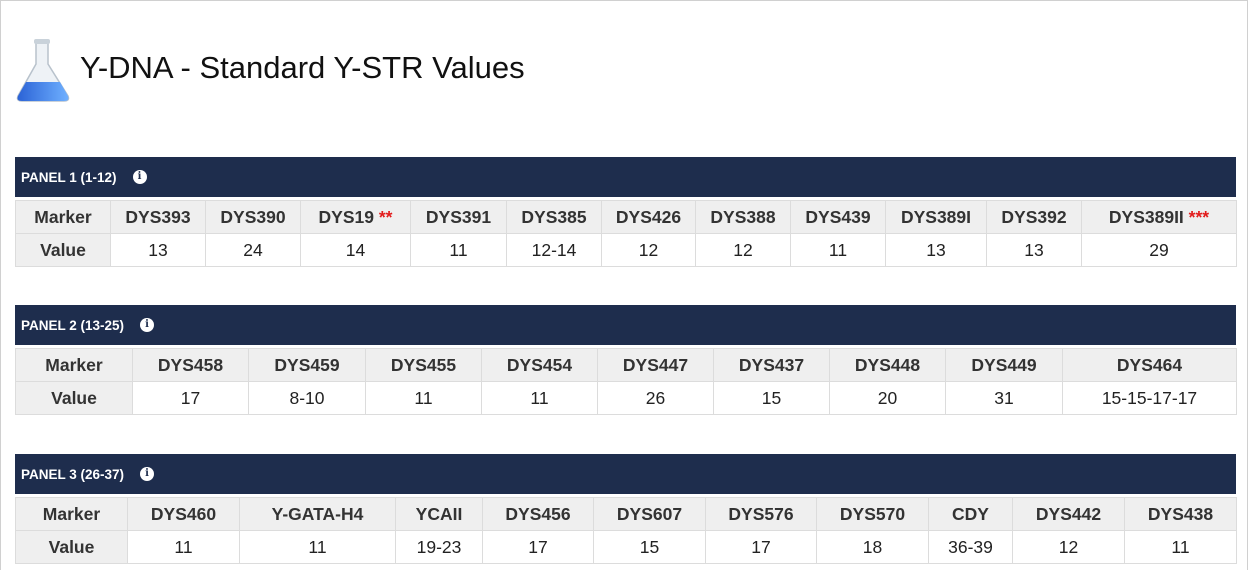 The image size is (1248, 571). I want to click on value-cell: 12-14, so click(554, 250).